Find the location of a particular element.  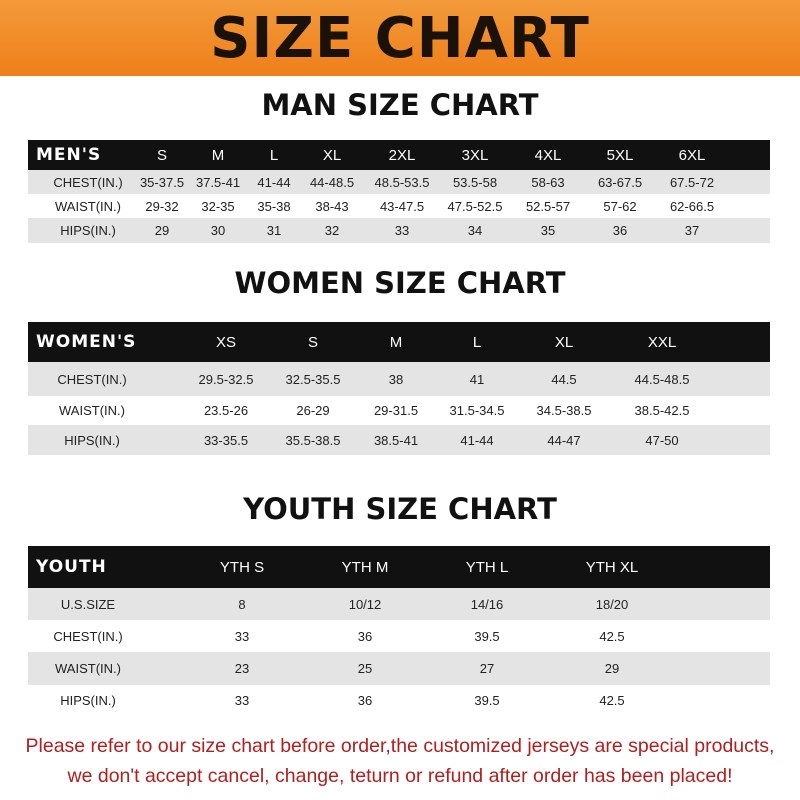

table-cell: 62-66.5 is located at coordinates (692, 206).